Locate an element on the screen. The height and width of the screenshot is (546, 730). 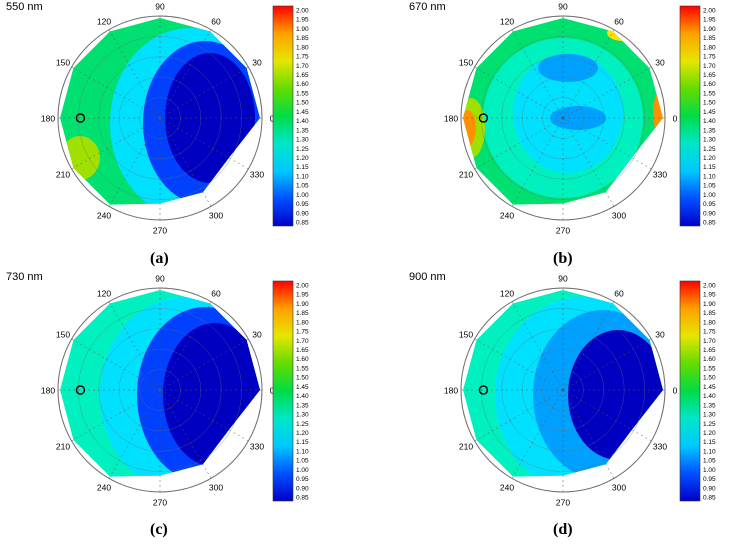
colorbar-tick-label: 0.95 is located at coordinates (709, 204).